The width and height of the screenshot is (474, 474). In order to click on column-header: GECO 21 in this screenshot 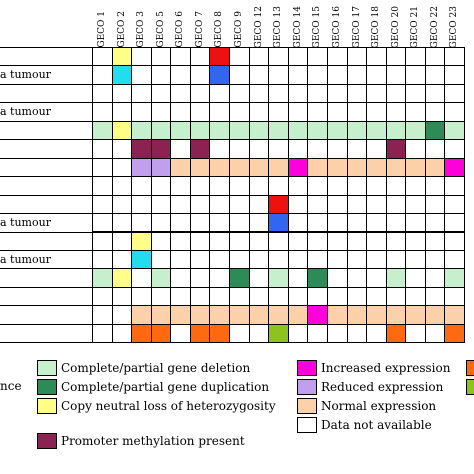, I will do `click(415, 25)`.